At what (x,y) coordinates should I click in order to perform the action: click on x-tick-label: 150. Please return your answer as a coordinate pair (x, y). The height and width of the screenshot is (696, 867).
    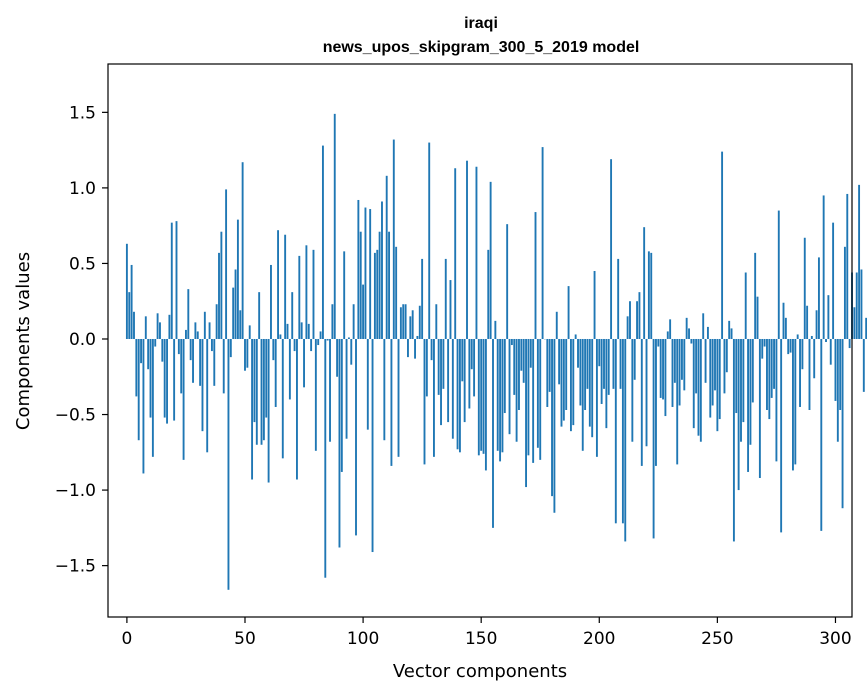
    Looking at the image, I should click on (481, 639).